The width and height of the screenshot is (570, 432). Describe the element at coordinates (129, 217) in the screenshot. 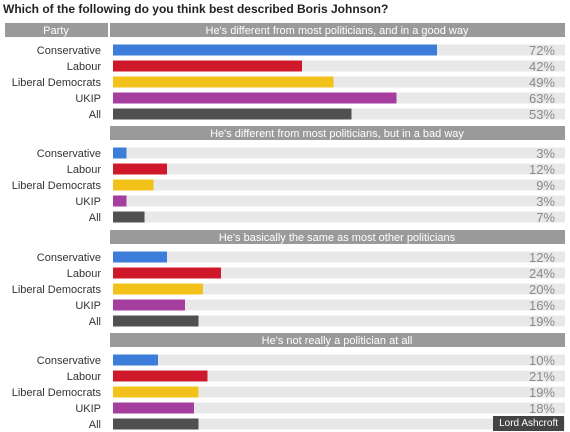

I see `panel-2-bar-all` at that location.